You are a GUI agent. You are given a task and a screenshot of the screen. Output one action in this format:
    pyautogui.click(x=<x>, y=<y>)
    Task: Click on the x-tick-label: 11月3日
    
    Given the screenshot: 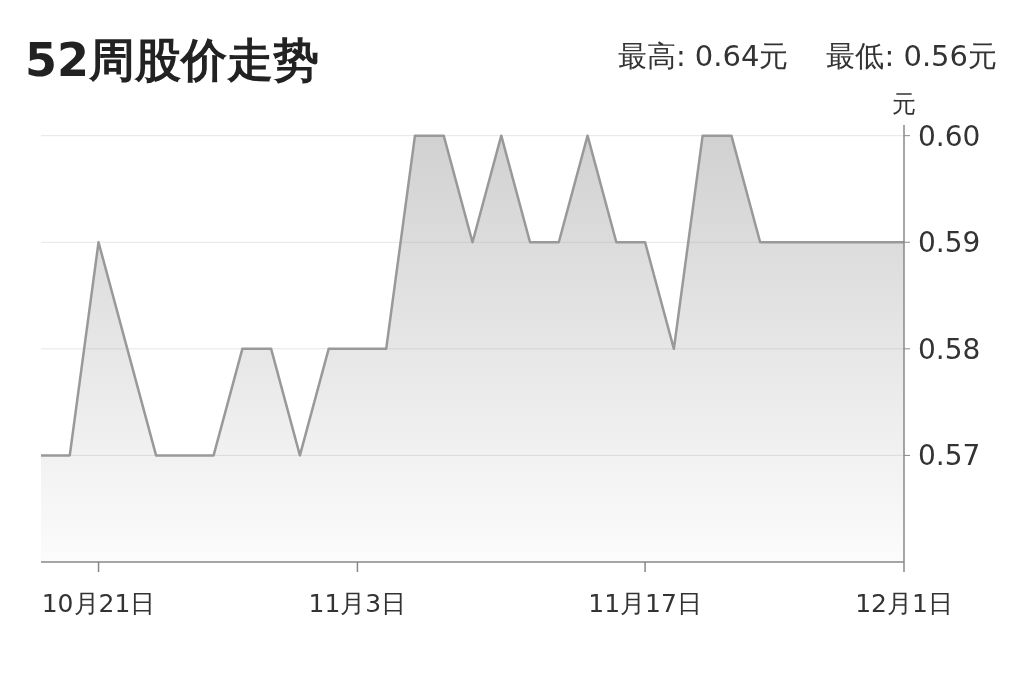 What is the action you would take?
    pyautogui.click(x=357, y=603)
    